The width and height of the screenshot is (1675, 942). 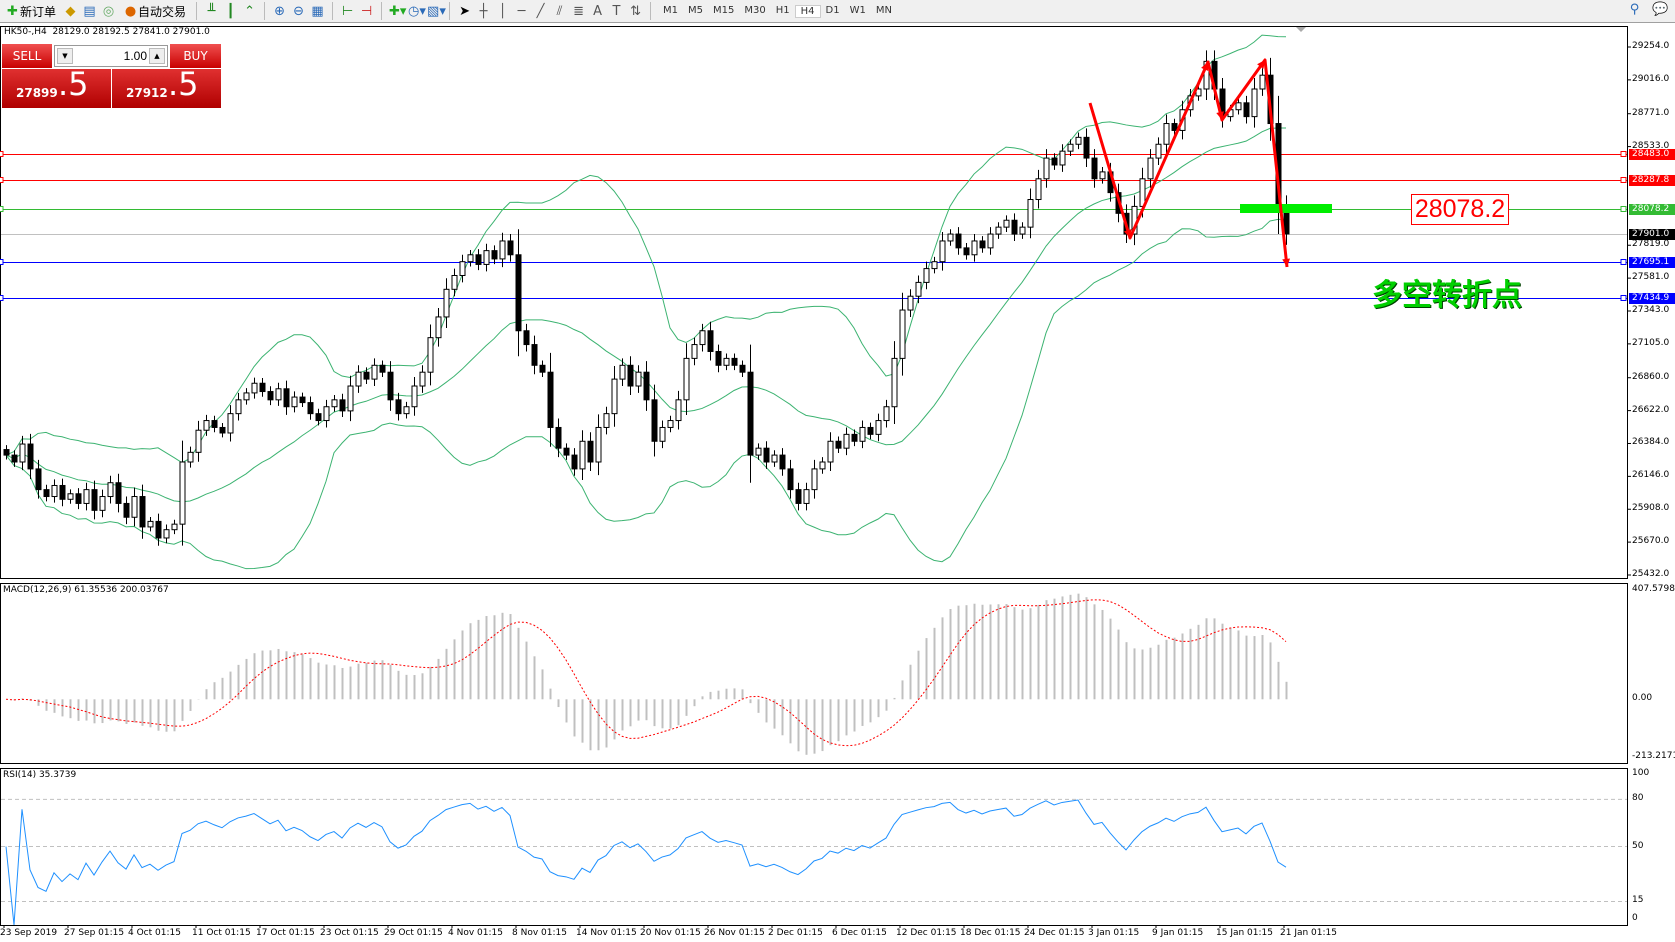 What do you see at coordinates (436, 11) in the screenshot?
I see `templates-icon: ▧▾` at bounding box center [436, 11].